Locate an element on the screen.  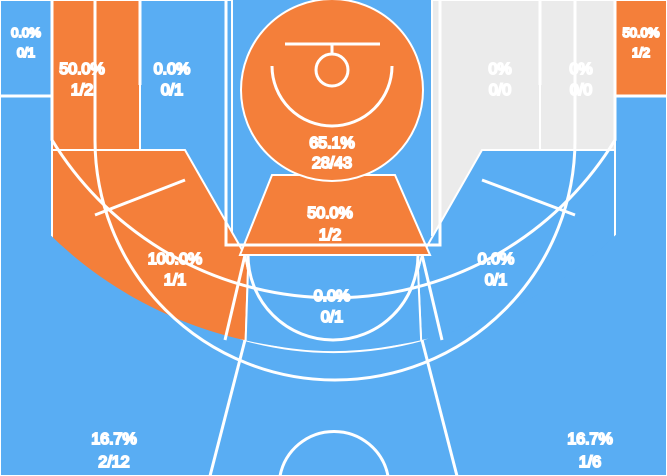
label-restricted-area-pct: 65.1% is located at coordinates (331, 143).